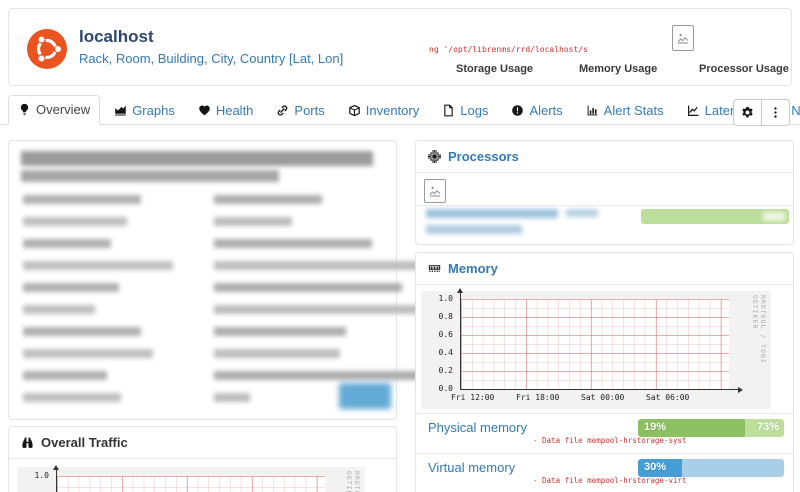 The height and width of the screenshot is (492, 800). Describe the element at coordinates (633, 110) in the screenshot. I see `tab-label: Alert Stats` at that location.